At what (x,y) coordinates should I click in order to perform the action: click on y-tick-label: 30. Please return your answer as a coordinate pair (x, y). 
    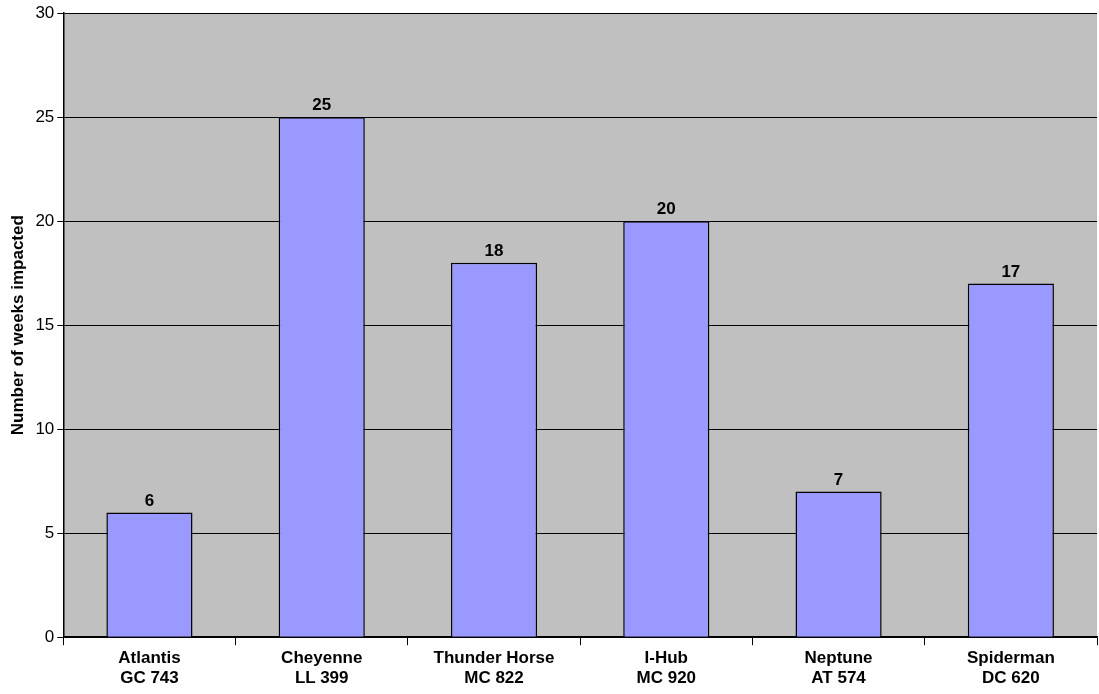
    Looking at the image, I should click on (45, 12).